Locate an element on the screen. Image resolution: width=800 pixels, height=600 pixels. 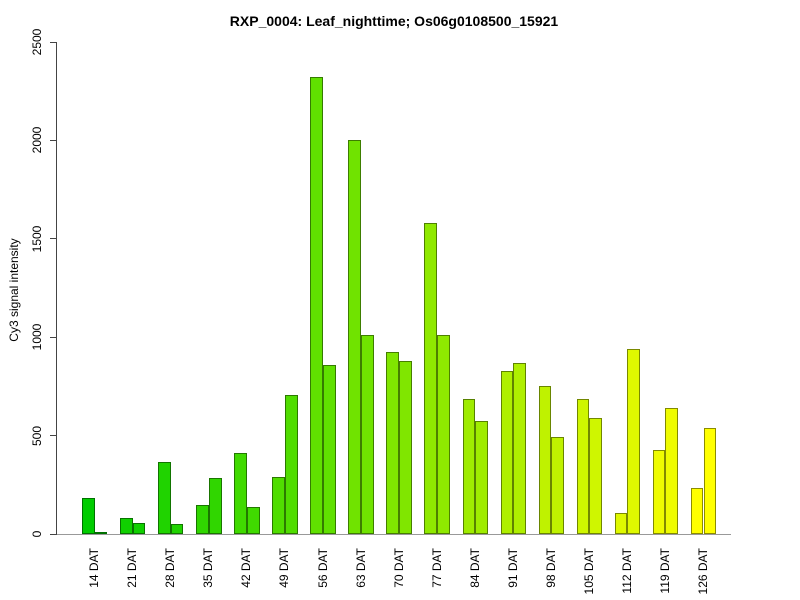
bar-bar2-84-dat is located at coordinates (481, 477).